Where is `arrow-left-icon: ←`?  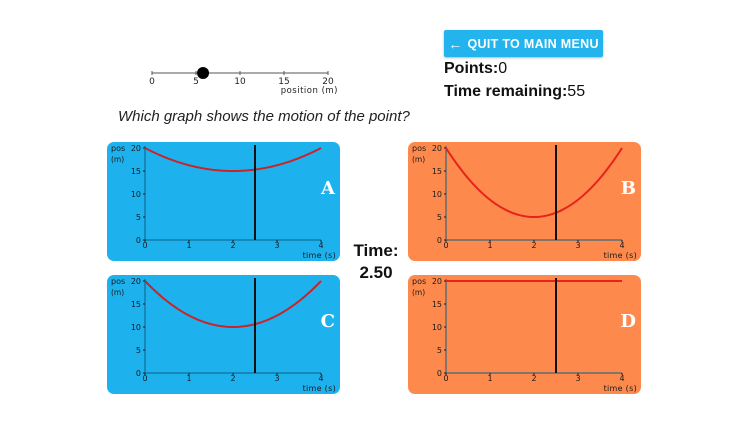
arrow-left-icon: ← is located at coordinates (455, 43).